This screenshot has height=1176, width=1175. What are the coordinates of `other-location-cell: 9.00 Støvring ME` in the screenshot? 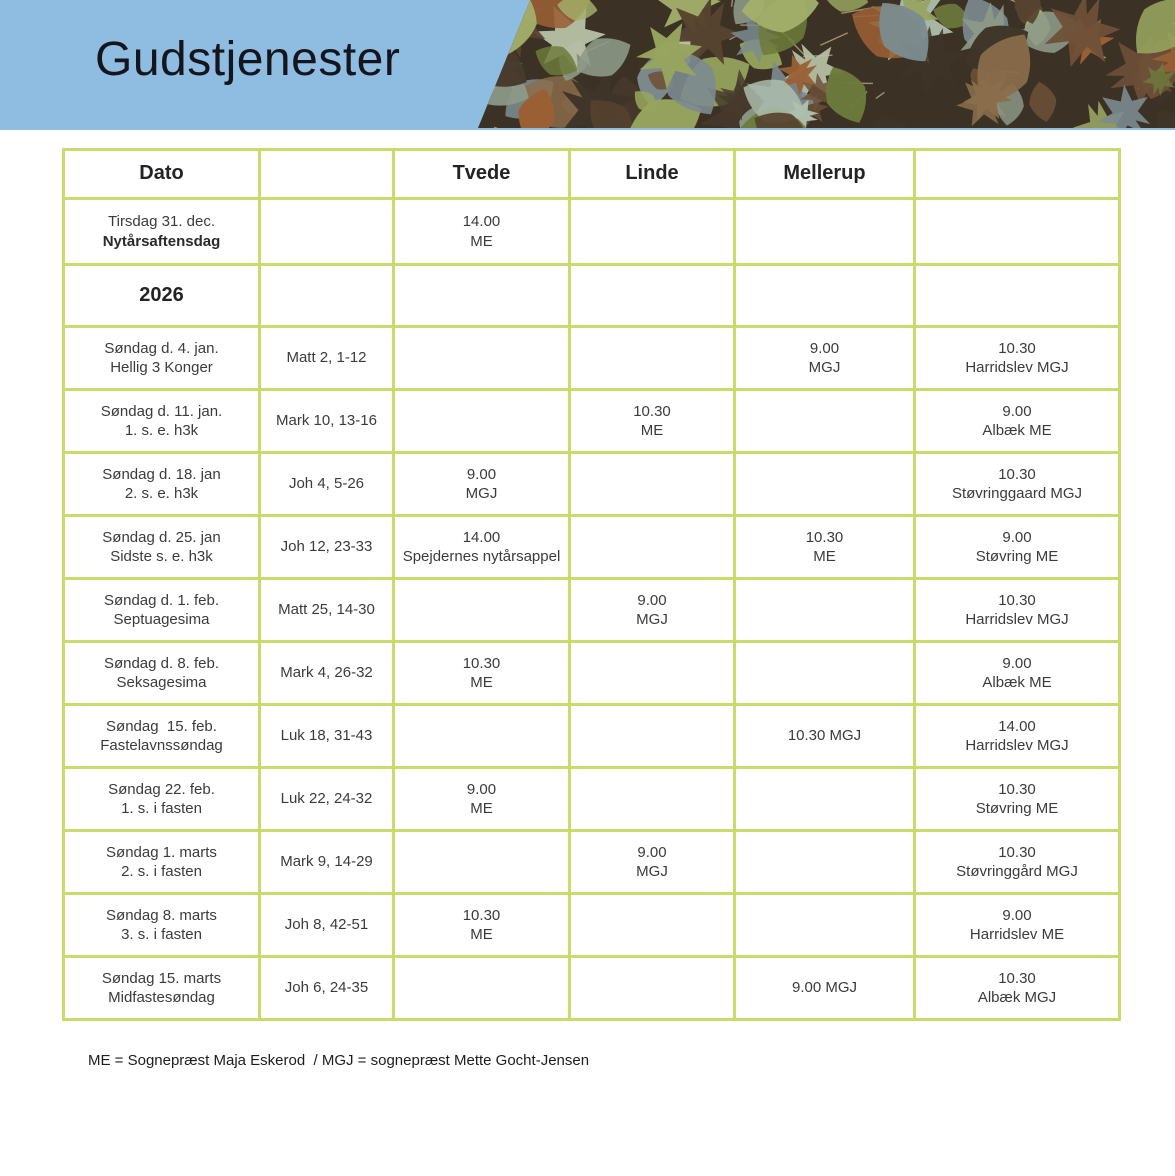 It's located at (1017, 547).